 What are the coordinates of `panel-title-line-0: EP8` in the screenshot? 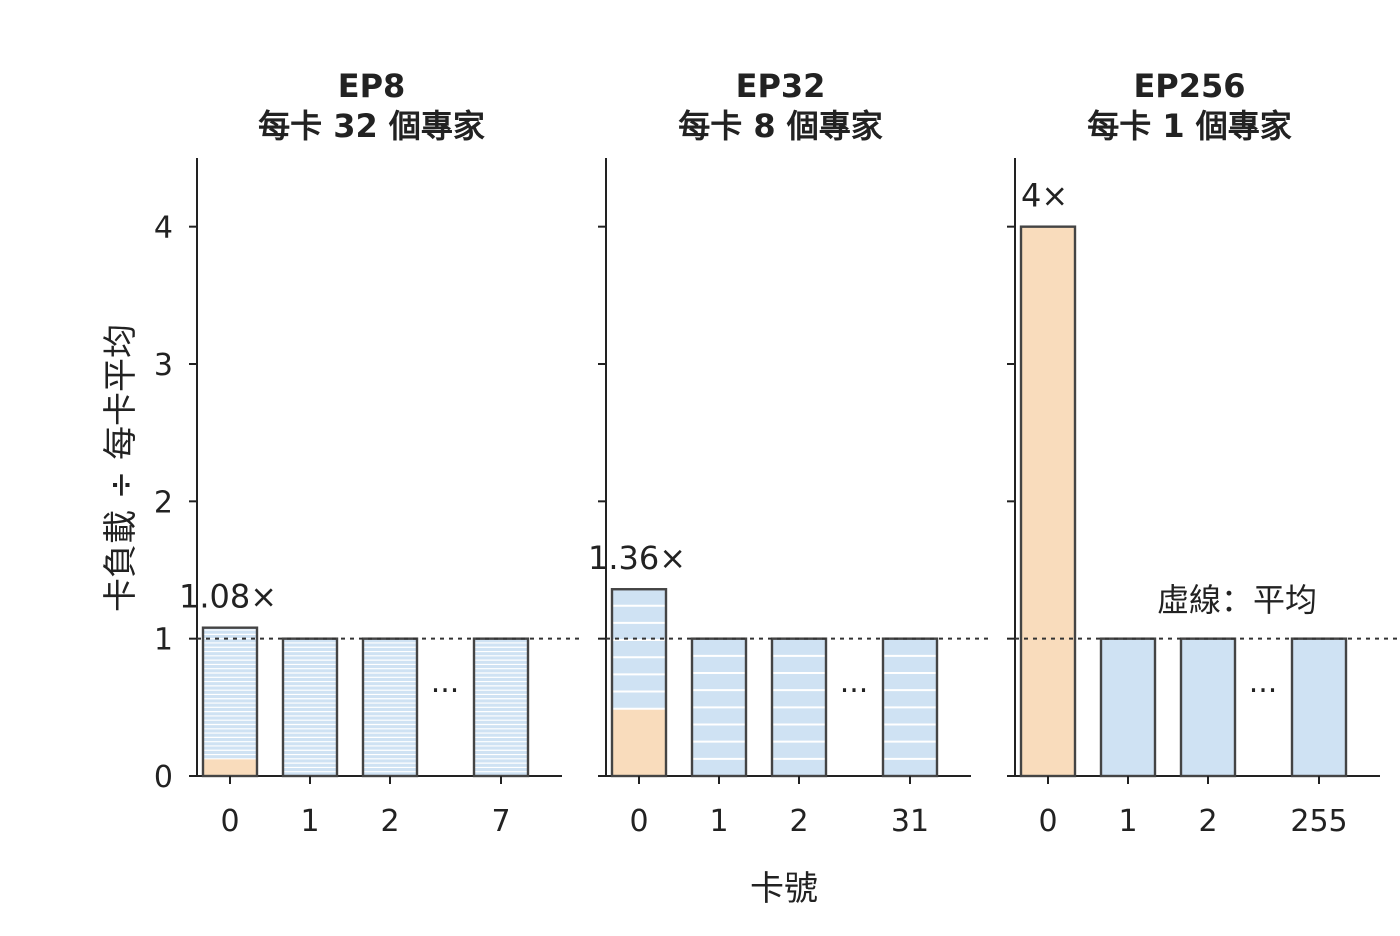 It's located at (372, 86).